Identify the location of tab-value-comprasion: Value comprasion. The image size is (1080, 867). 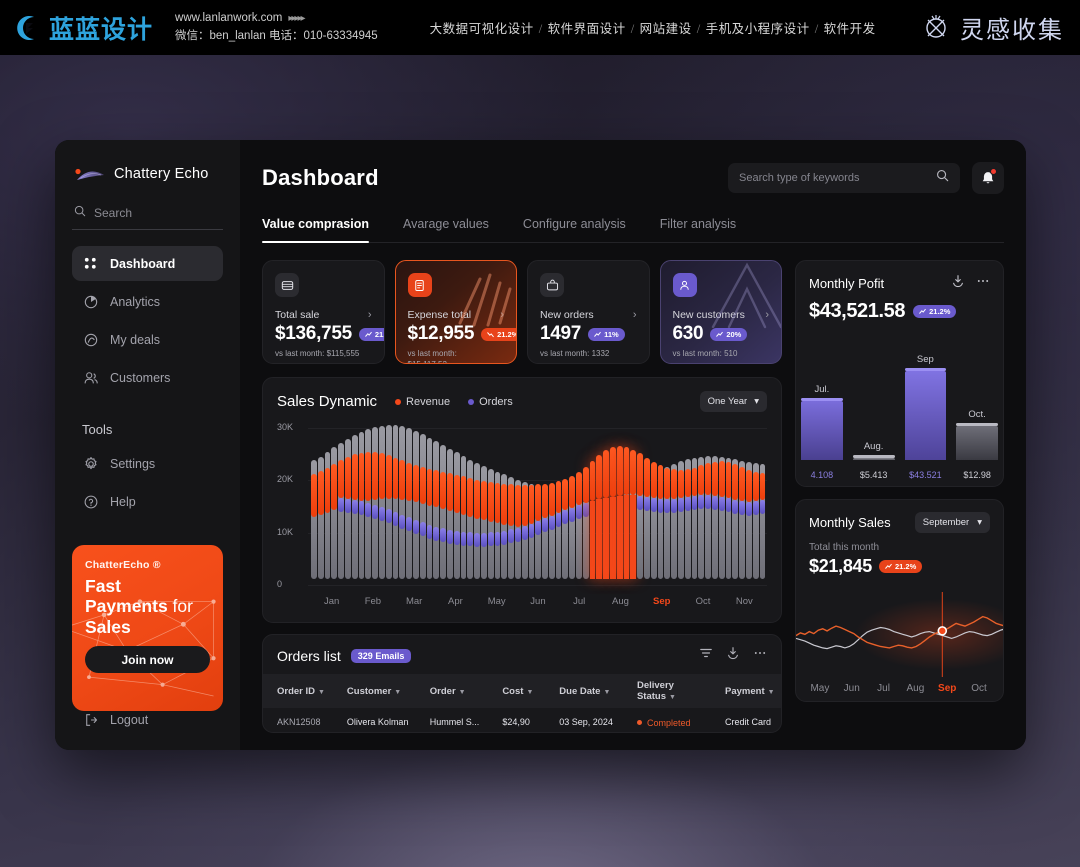
(315, 230).